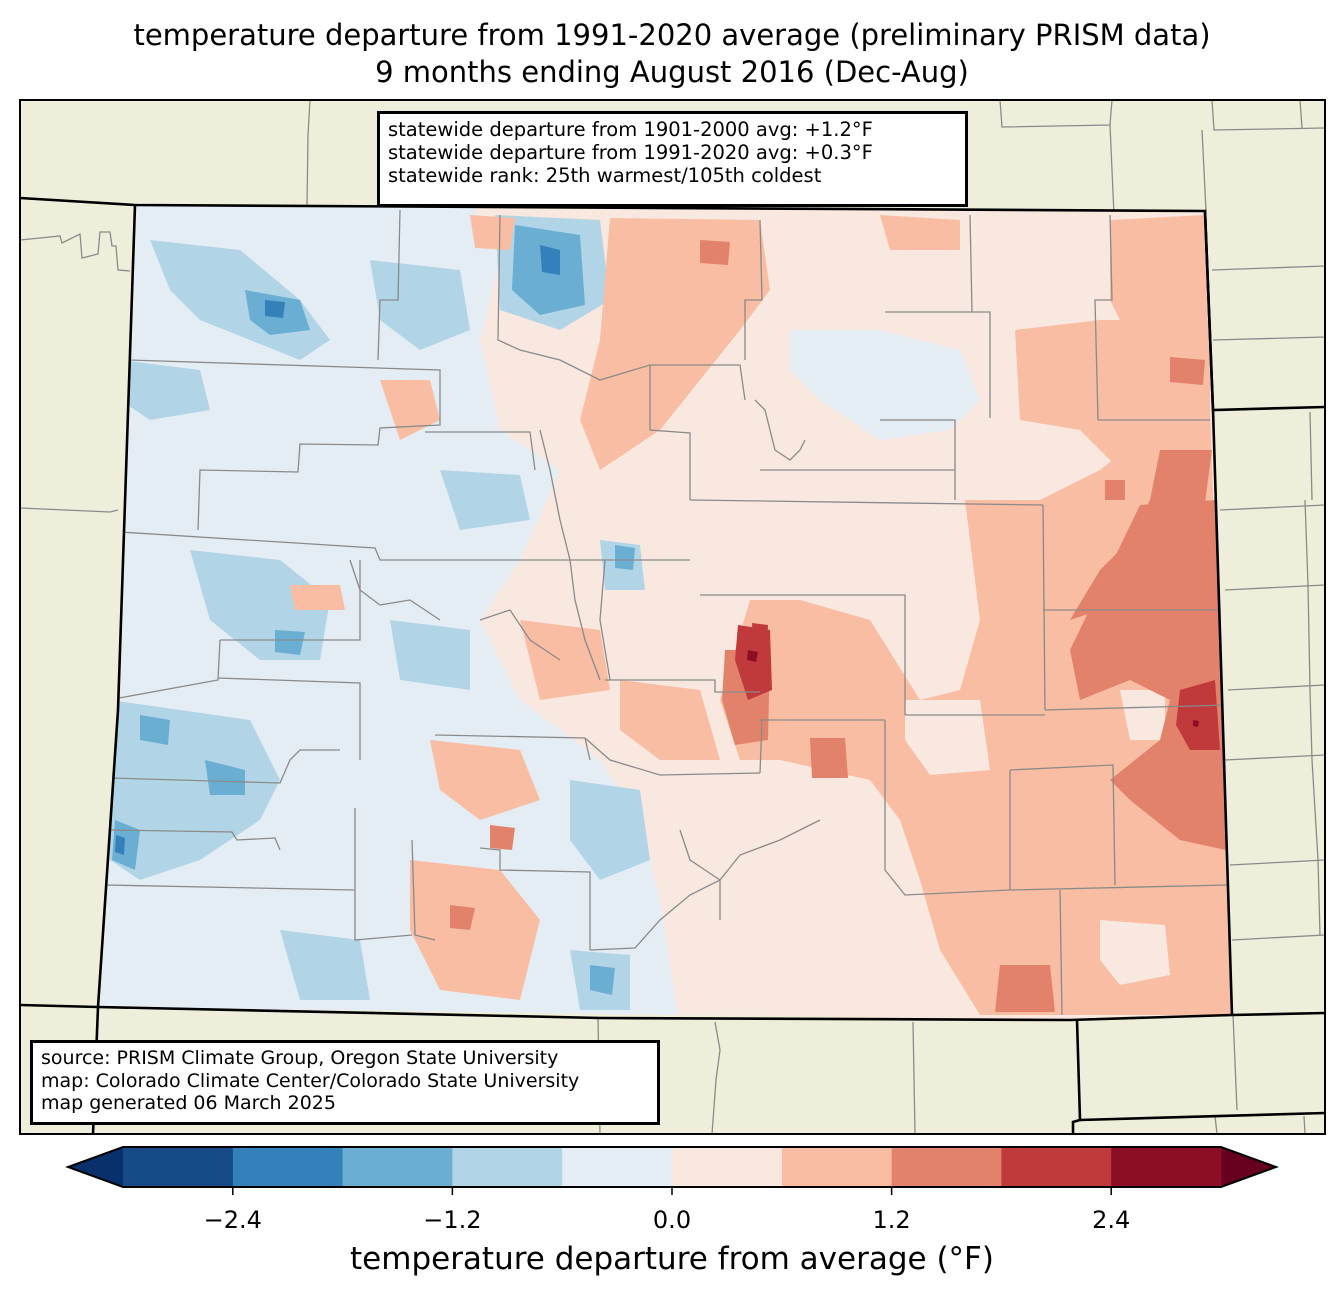 Image resolution: width=1344 pixels, height=1299 pixels. What do you see at coordinates (1111, 1220) in the screenshot?
I see `colorbar-tick-label: 2.4` at bounding box center [1111, 1220].